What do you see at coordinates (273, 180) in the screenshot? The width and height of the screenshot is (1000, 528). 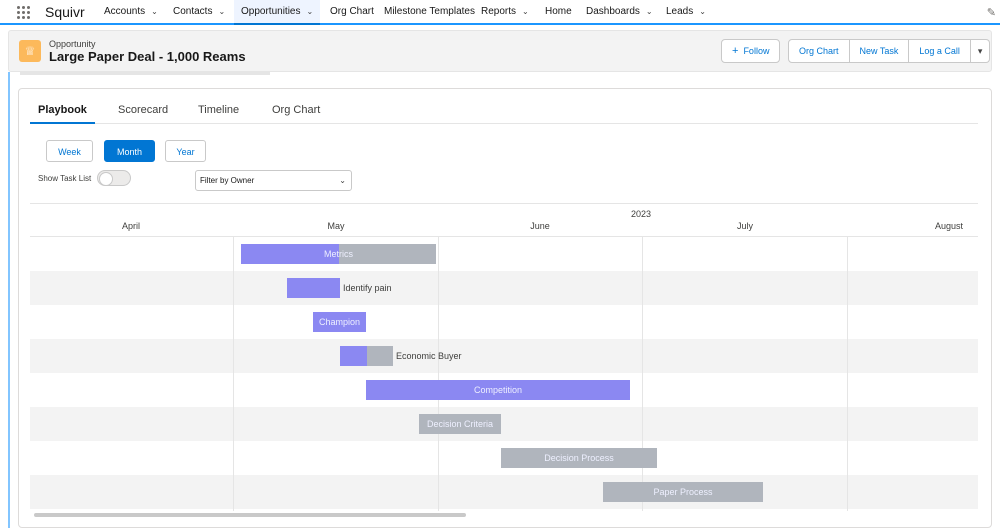 I see `filter-by-owner-select: Filter by Owner ⌄` at bounding box center [273, 180].